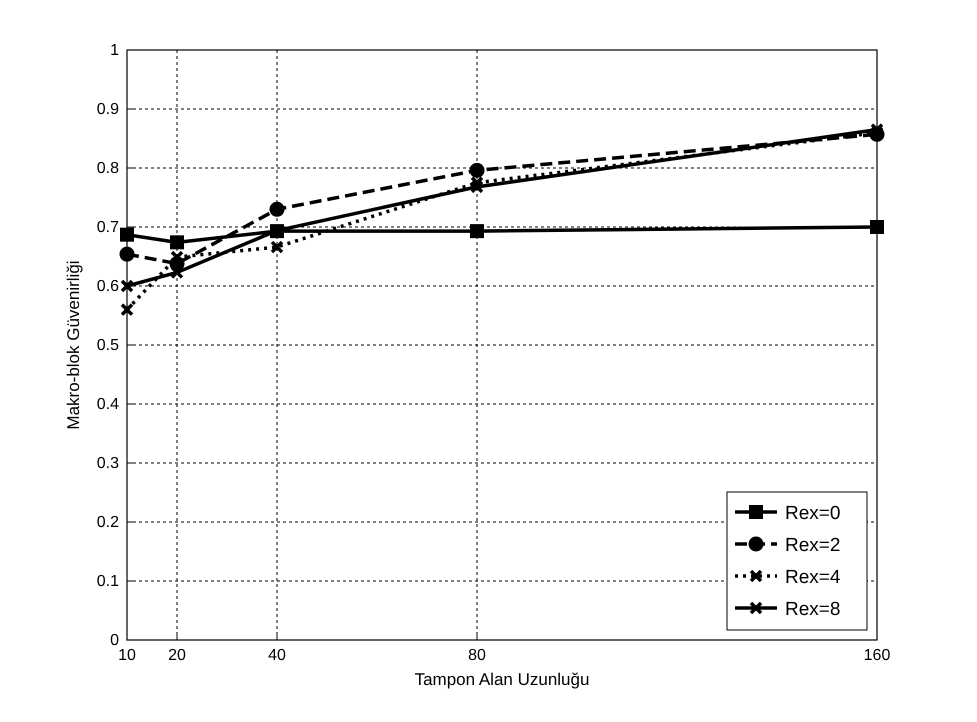  What do you see at coordinates (108, 522) in the screenshot?
I see `y-tick-label: 0.2` at bounding box center [108, 522].